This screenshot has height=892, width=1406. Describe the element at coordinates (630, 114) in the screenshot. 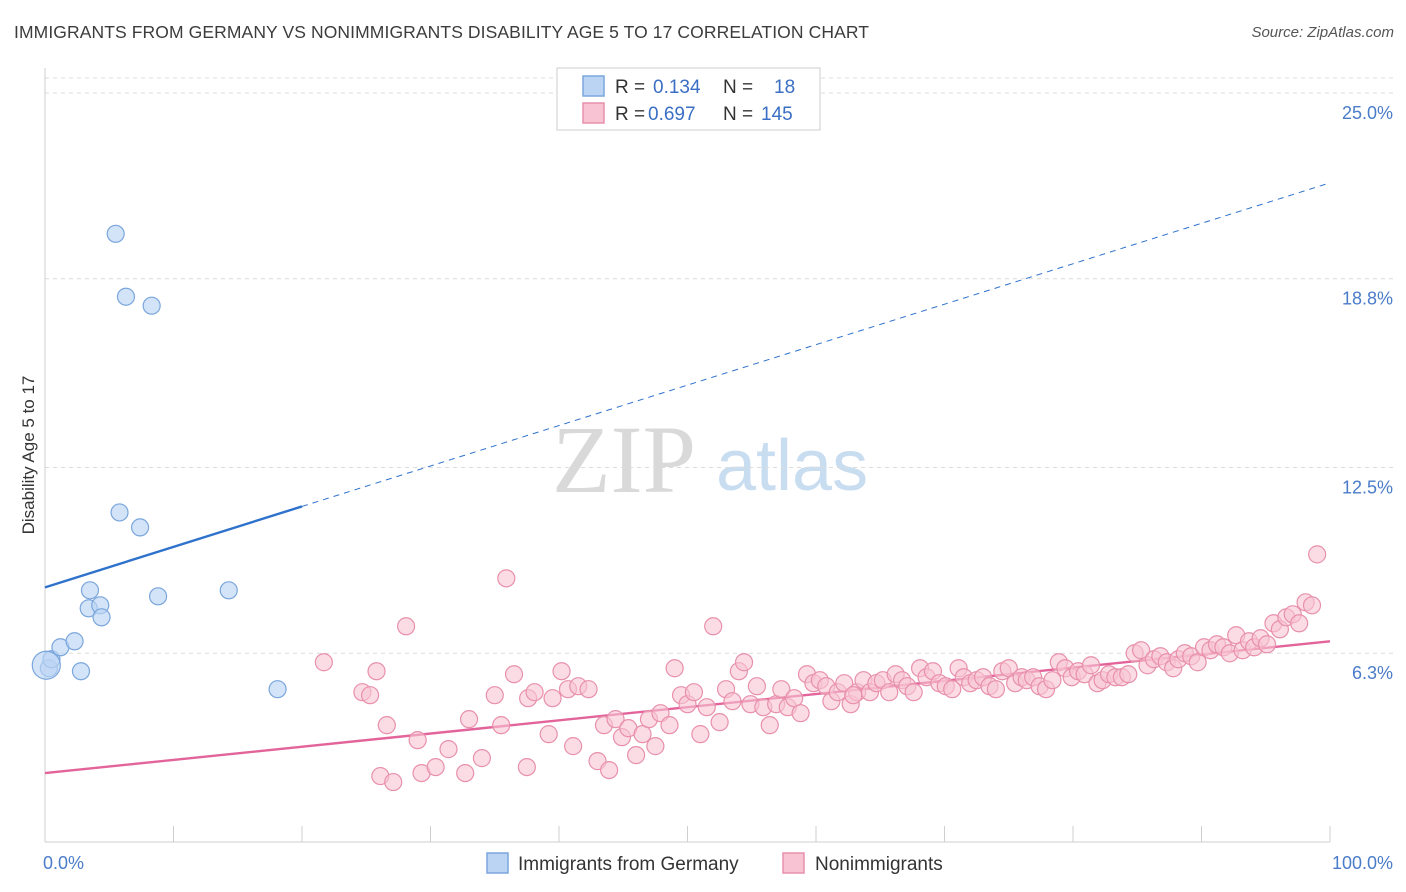

I see `legend-r-label-pink: R =` at that location.